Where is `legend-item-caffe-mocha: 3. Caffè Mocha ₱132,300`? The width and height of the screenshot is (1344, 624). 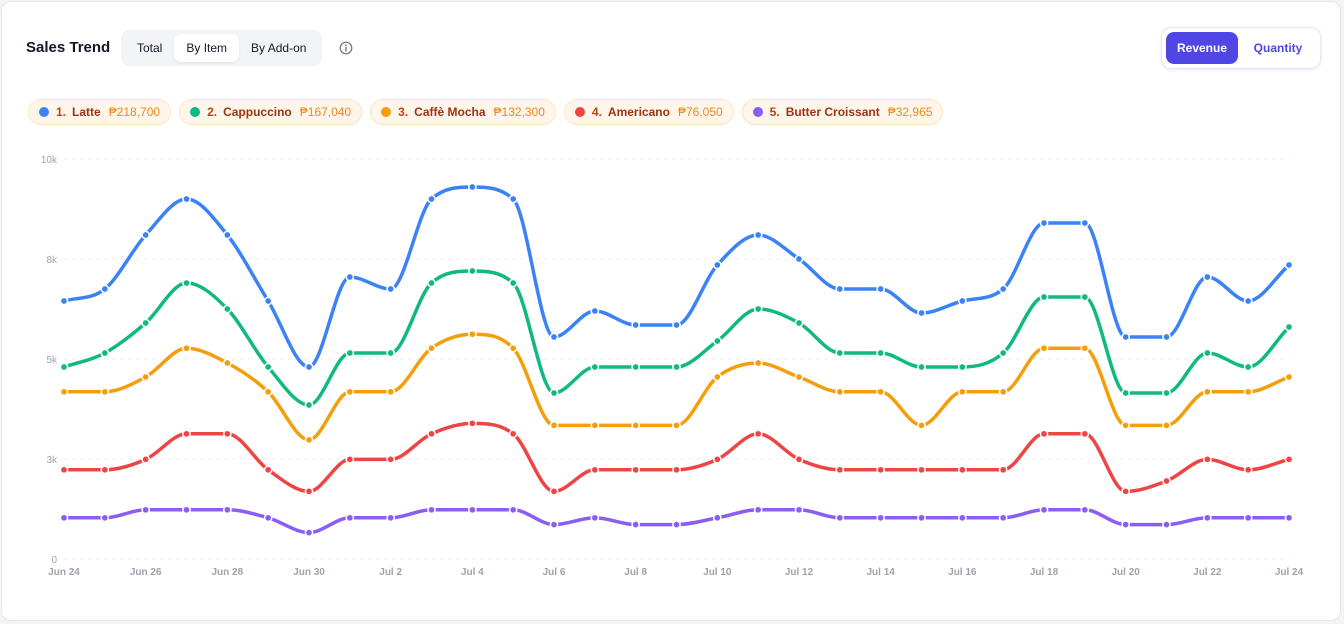
legend-item-caffe-mocha: 3. Caffè Mocha ₱132,300 is located at coordinates (463, 112).